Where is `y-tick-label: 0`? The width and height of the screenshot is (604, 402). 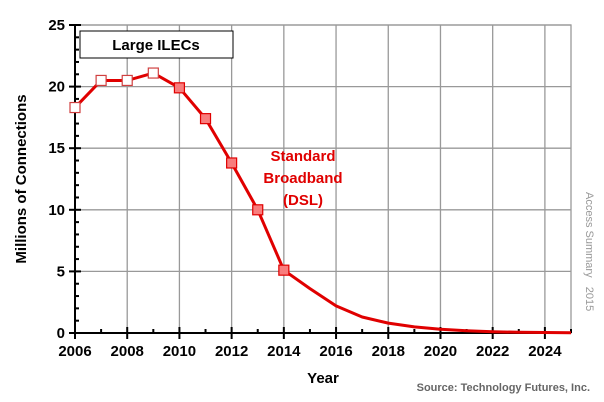
y-tick-label: 0 is located at coordinates (61, 333).